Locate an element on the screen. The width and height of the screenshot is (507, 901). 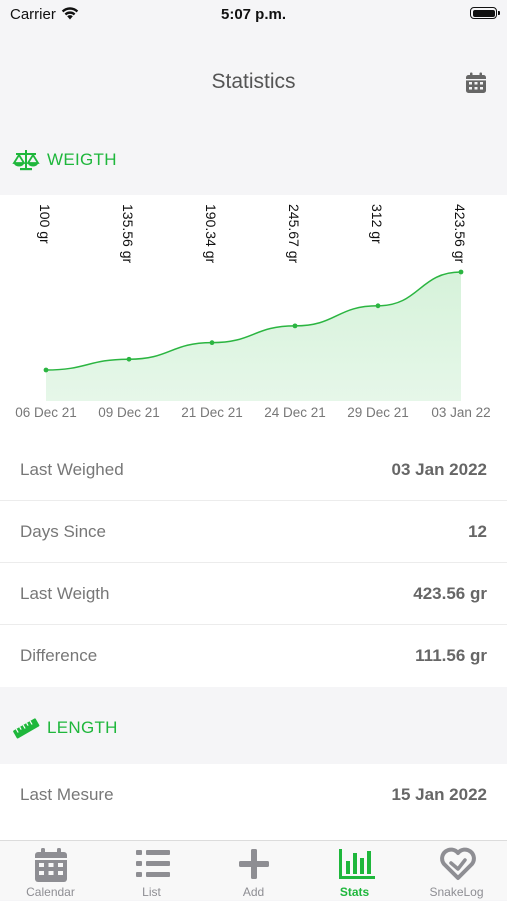
status-bar: Carrier 5:07 p.m. is located at coordinates (253, 15).